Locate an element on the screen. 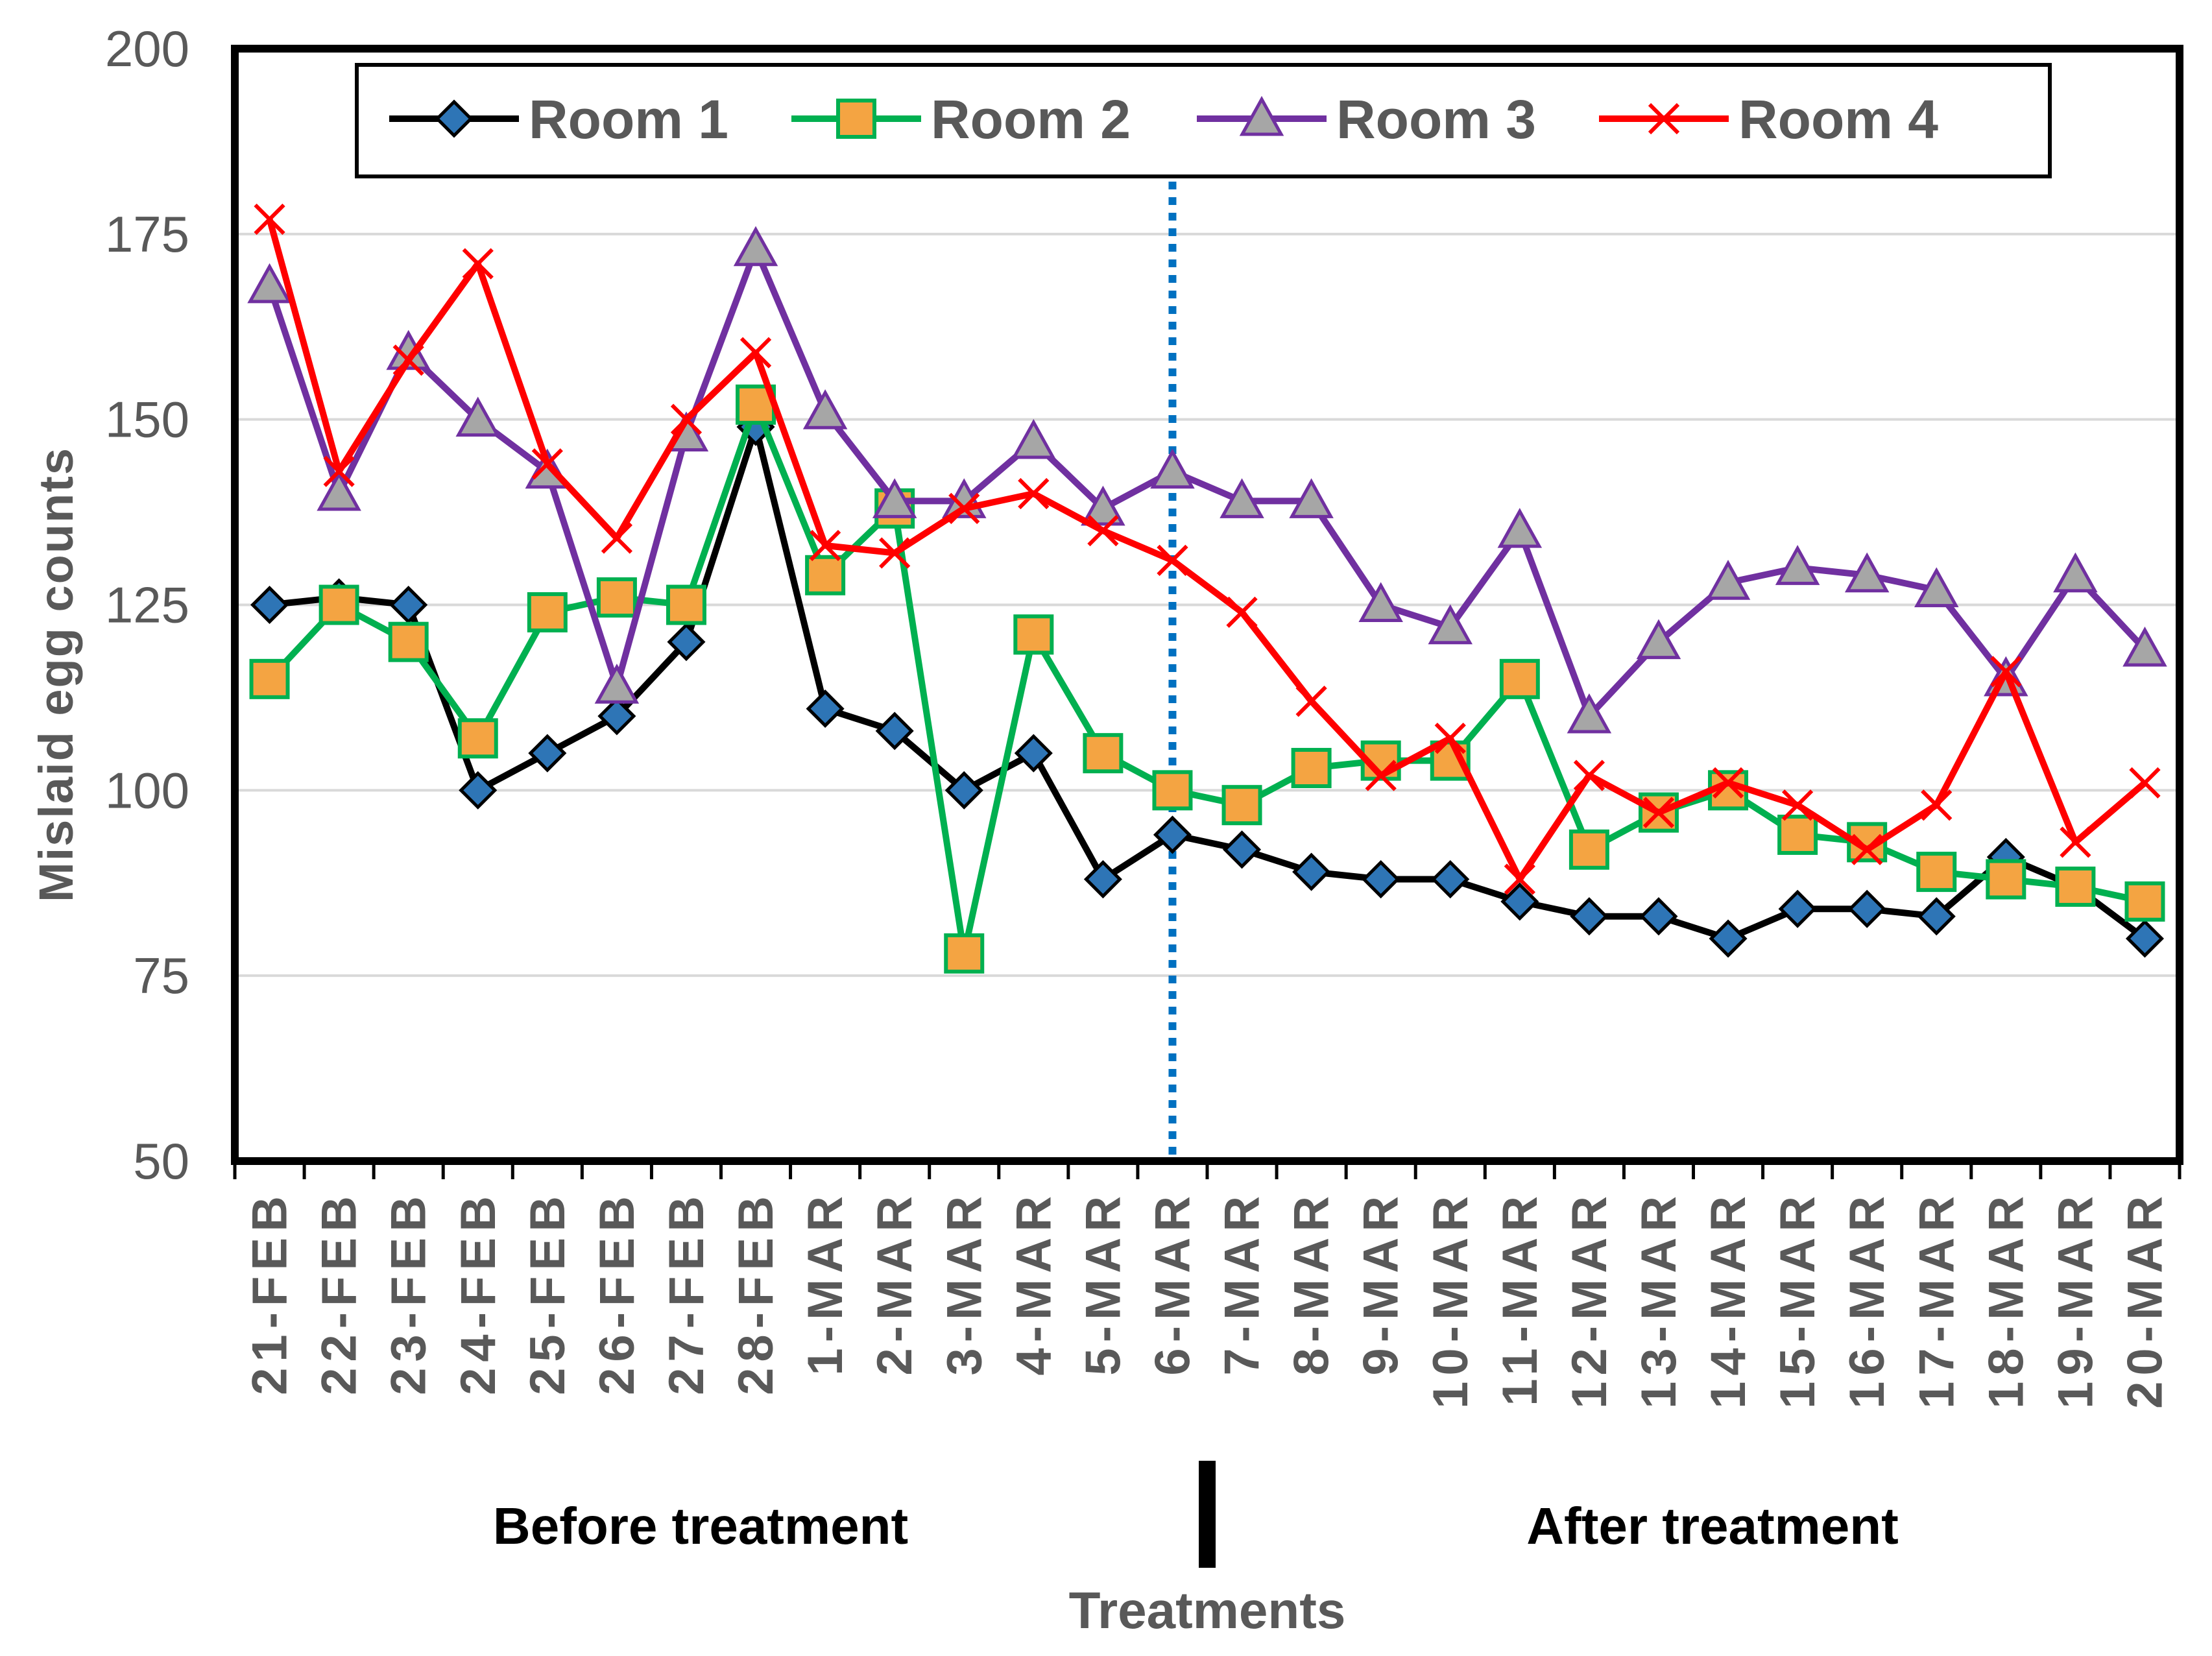 This screenshot has width=2212, height=1656. x-tick-label: 4-MAR is located at coordinates (1033, 1283).